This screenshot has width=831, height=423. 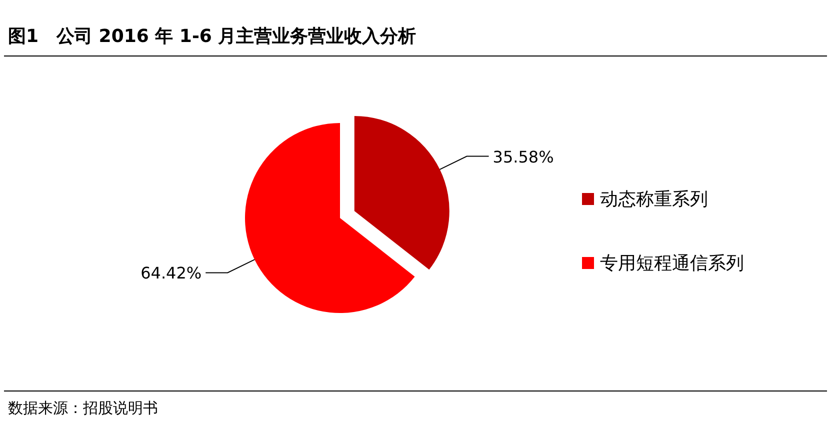 I want to click on data-label: 64.42%, so click(x=171, y=273).